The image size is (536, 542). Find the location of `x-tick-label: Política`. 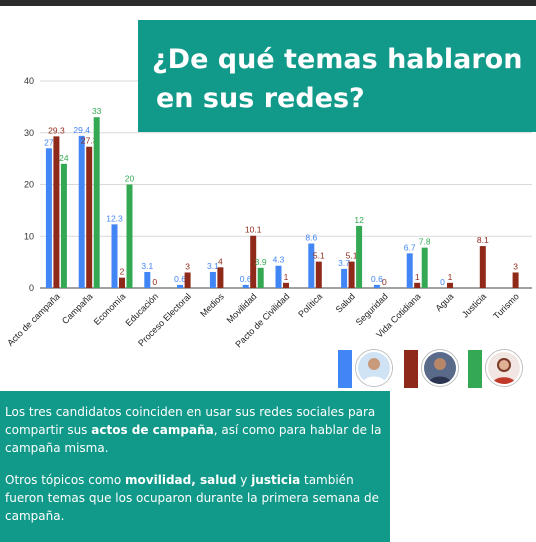

x-tick-label: Política is located at coordinates (310, 305).